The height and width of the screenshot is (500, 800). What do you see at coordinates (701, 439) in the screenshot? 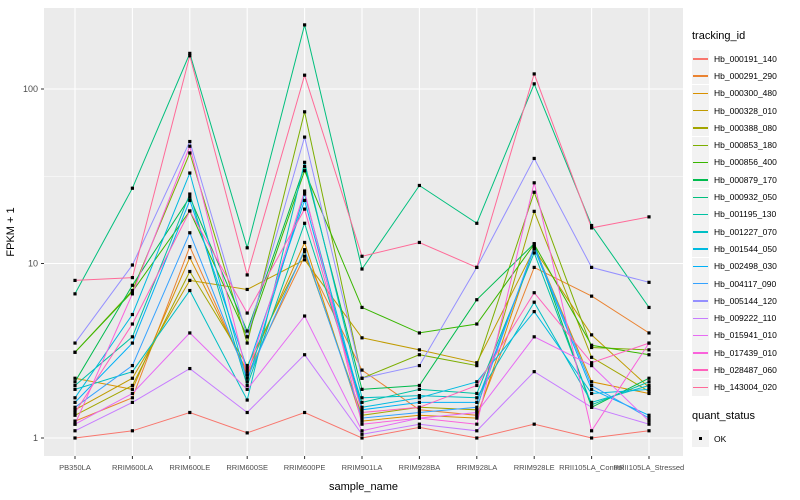
I see `black-square-marker-icon` at bounding box center [701, 439].